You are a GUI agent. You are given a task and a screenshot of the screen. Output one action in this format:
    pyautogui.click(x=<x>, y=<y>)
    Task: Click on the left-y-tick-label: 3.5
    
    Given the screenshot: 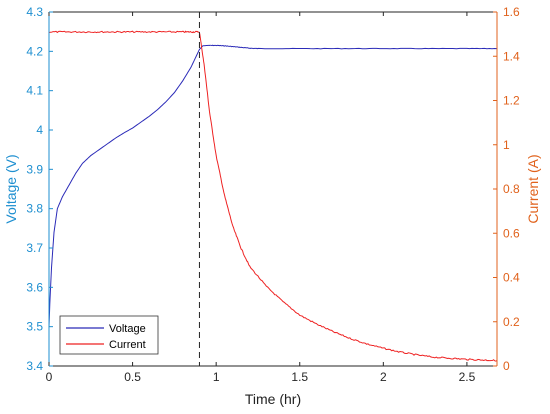 What is the action you would take?
    pyautogui.click(x=34, y=327)
    